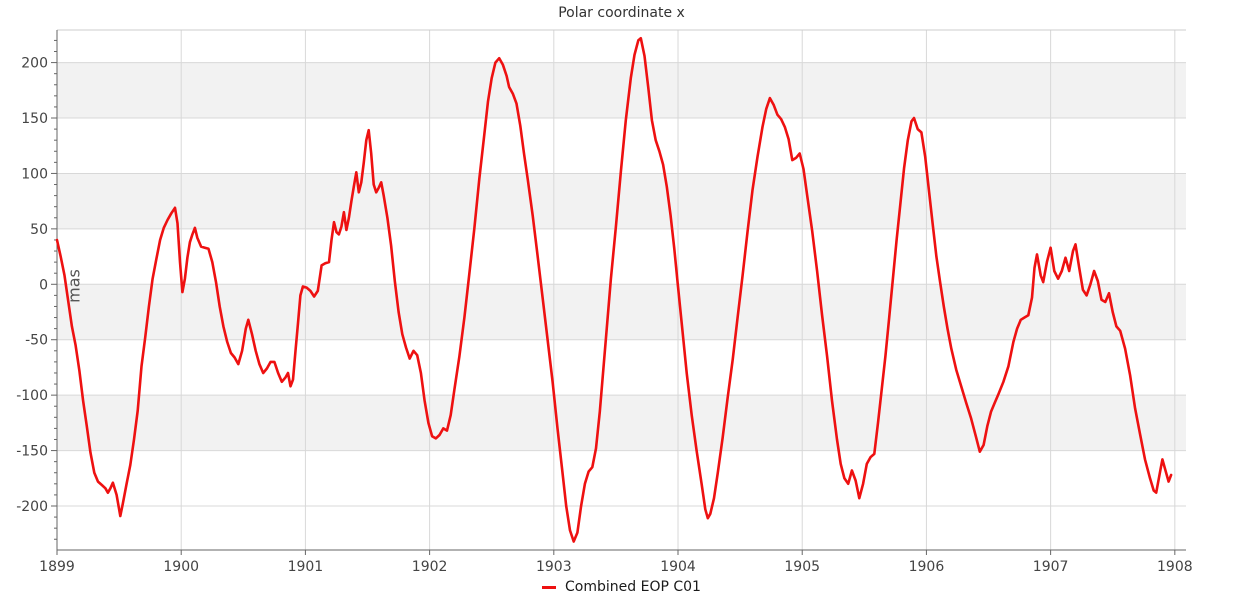 This screenshot has width=1250, height=600. Describe the element at coordinates (802, 567) in the screenshot. I see `x-tick-label: 1905` at that location.